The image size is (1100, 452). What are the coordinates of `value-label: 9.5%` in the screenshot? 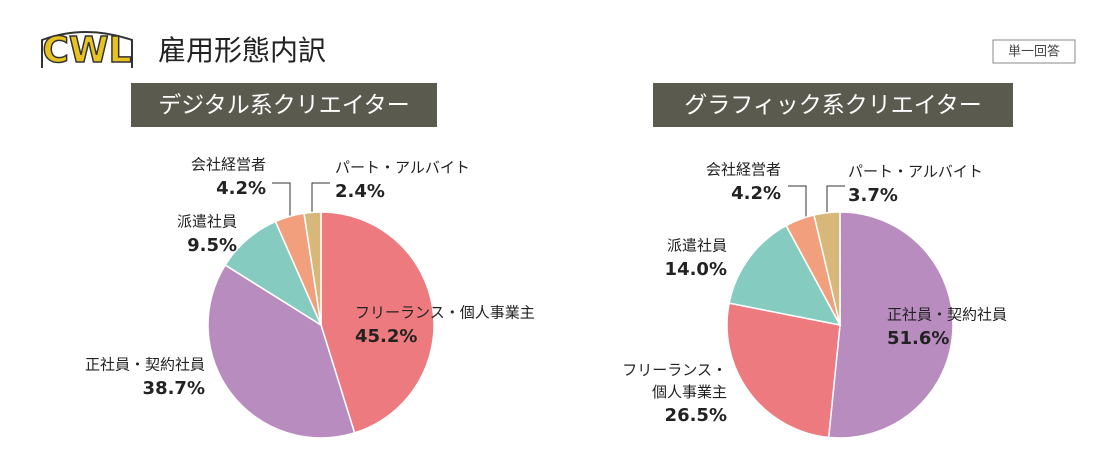 It's located at (212, 245).